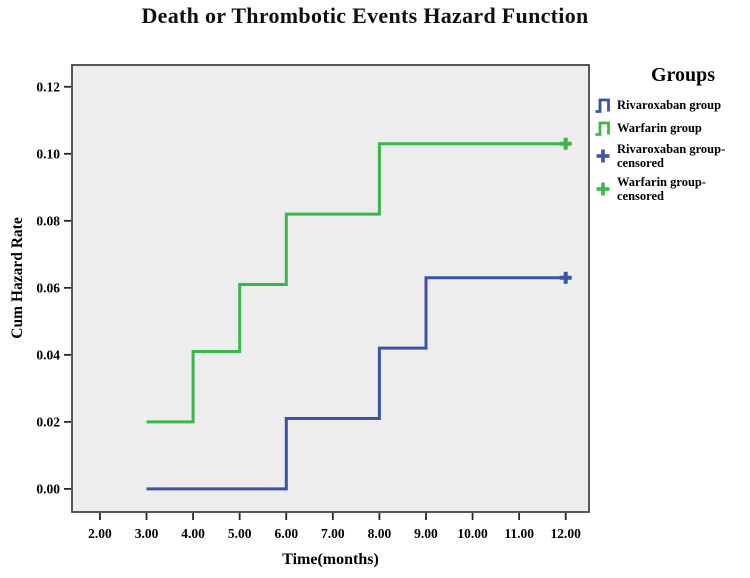 The height and width of the screenshot is (578, 750). What do you see at coordinates (48, 153) in the screenshot?
I see `y-tick-label: 0.10` at bounding box center [48, 153].